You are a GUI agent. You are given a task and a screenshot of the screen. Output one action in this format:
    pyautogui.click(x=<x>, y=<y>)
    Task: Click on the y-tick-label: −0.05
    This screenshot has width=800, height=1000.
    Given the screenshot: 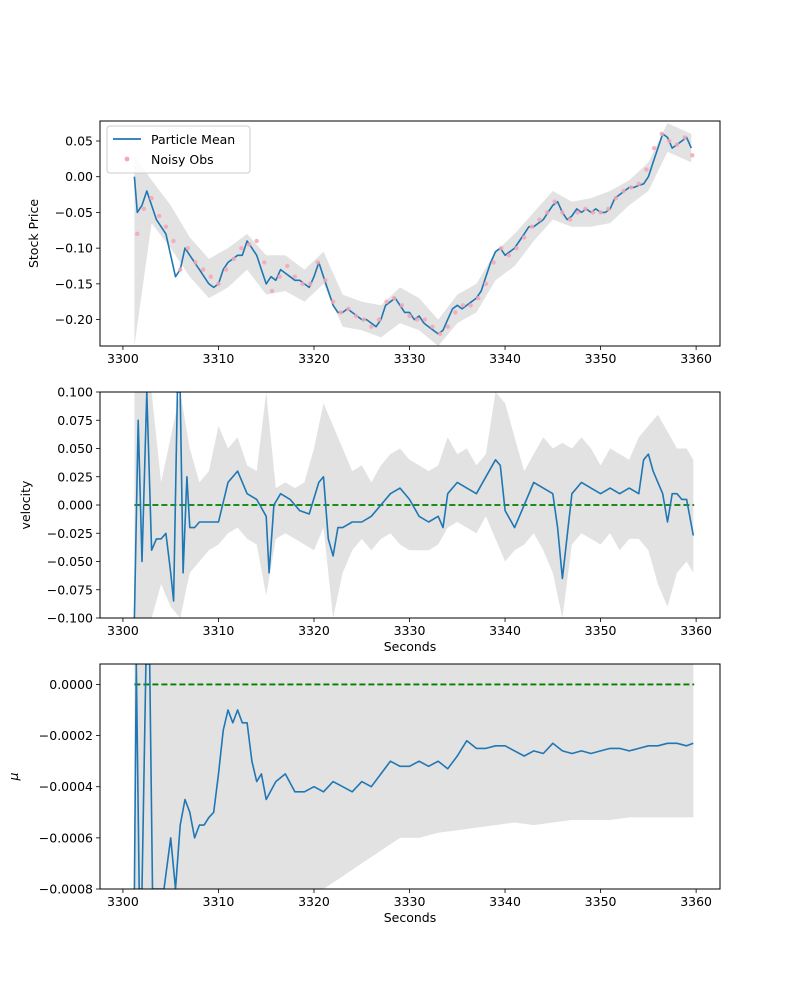 What is the action you would take?
    pyautogui.click(x=74, y=212)
    